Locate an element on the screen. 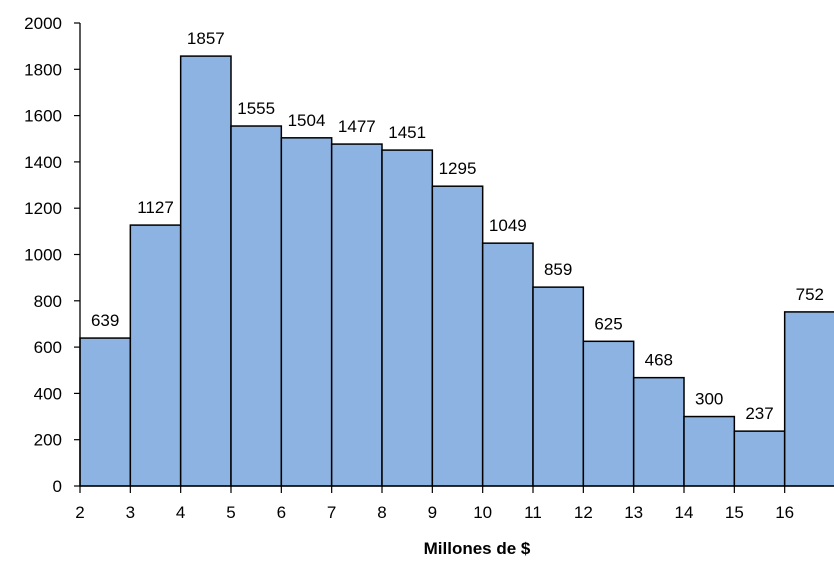  x-tick-label: 5 is located at coordinates (230, 512).